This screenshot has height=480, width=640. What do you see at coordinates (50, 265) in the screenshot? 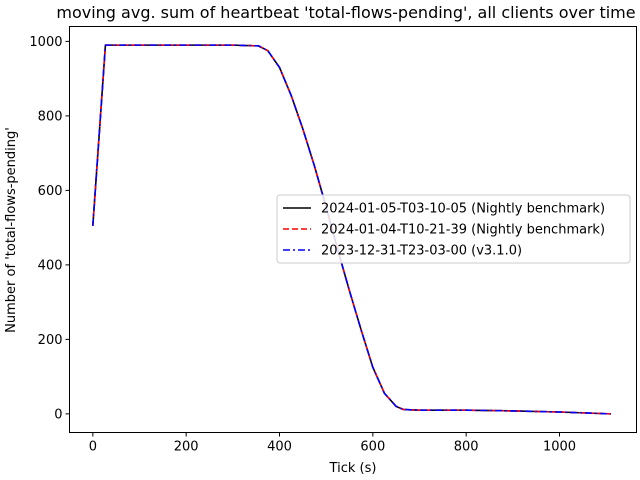
I see `y-tick-label: 400` at bounding box center [50, 265].